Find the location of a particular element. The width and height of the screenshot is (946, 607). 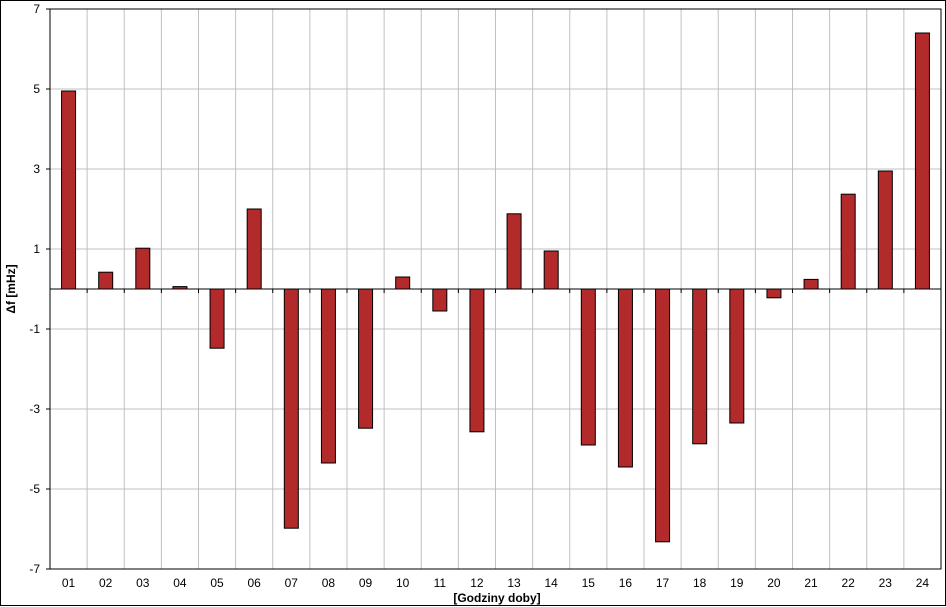

x-tick-label: 22 is located at coordinates (849, 583).